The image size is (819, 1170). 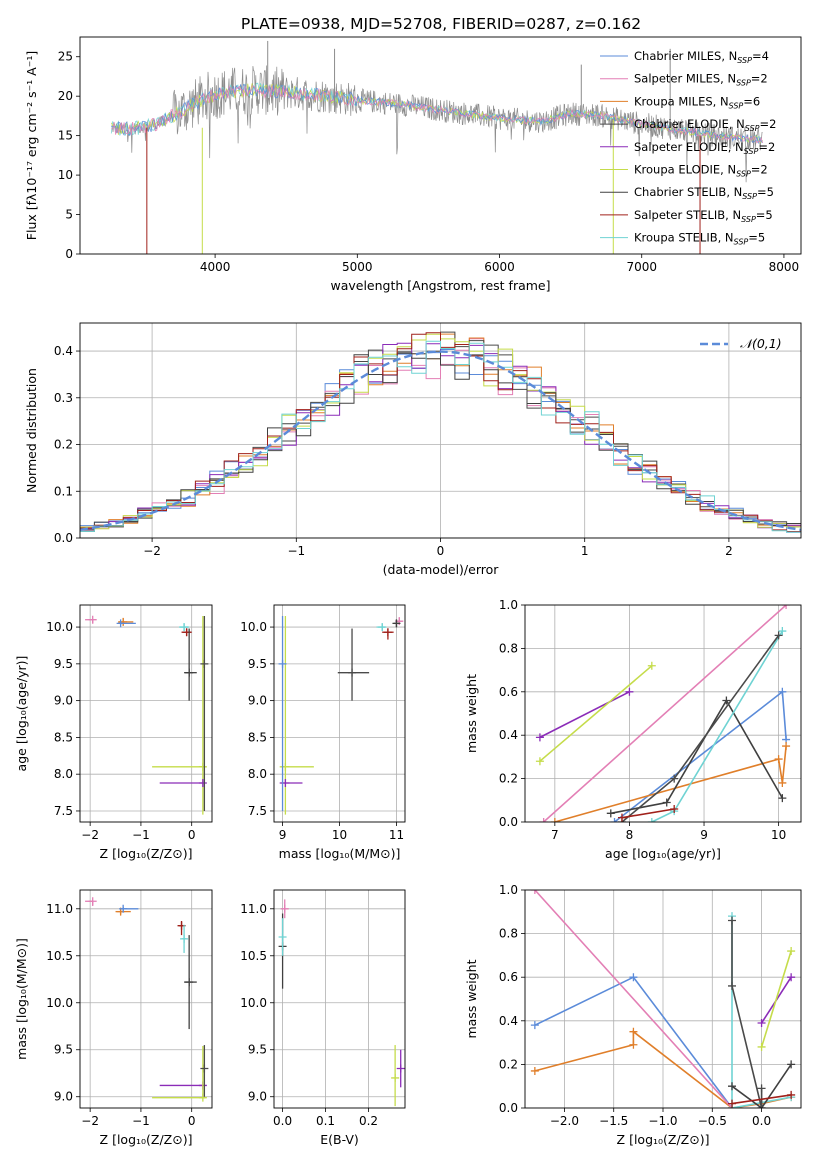 I want to click on series-chabrier_elodie, so click(x=747, y=1012).